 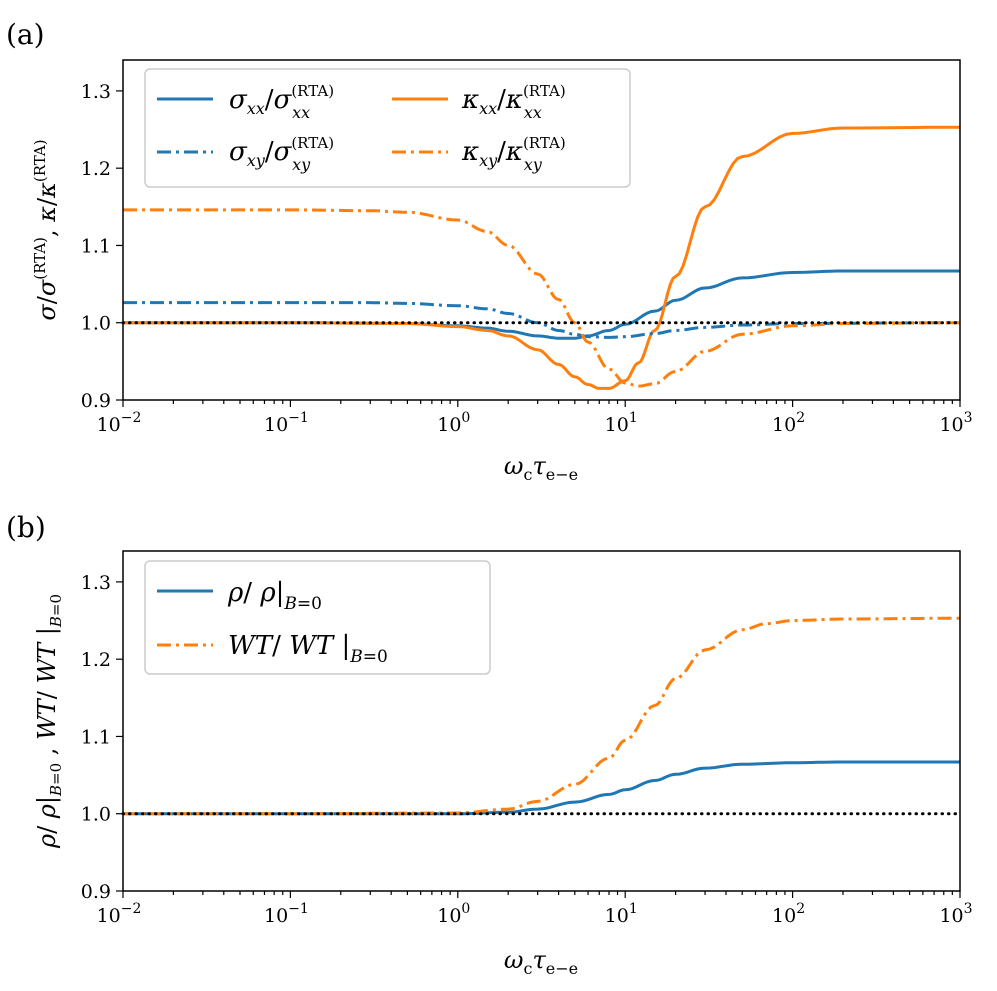 I want to click on series-line--xx-xx-rta-, so click(x=541, y=304).